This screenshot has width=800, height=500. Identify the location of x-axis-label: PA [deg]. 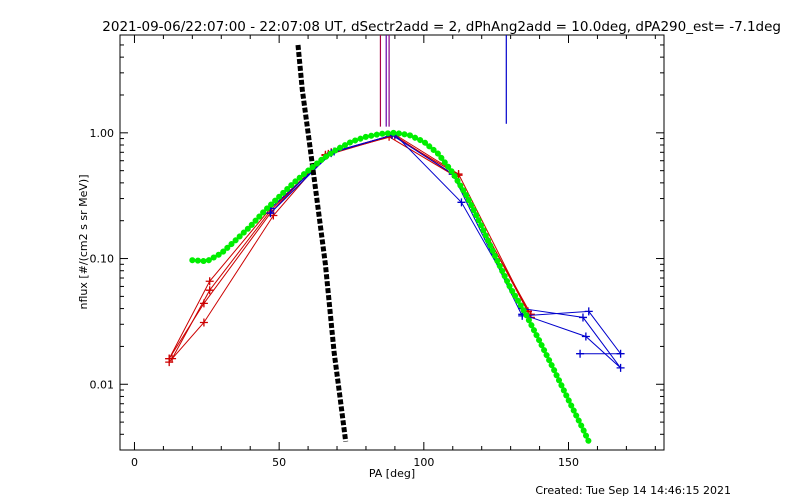
(392, 473).